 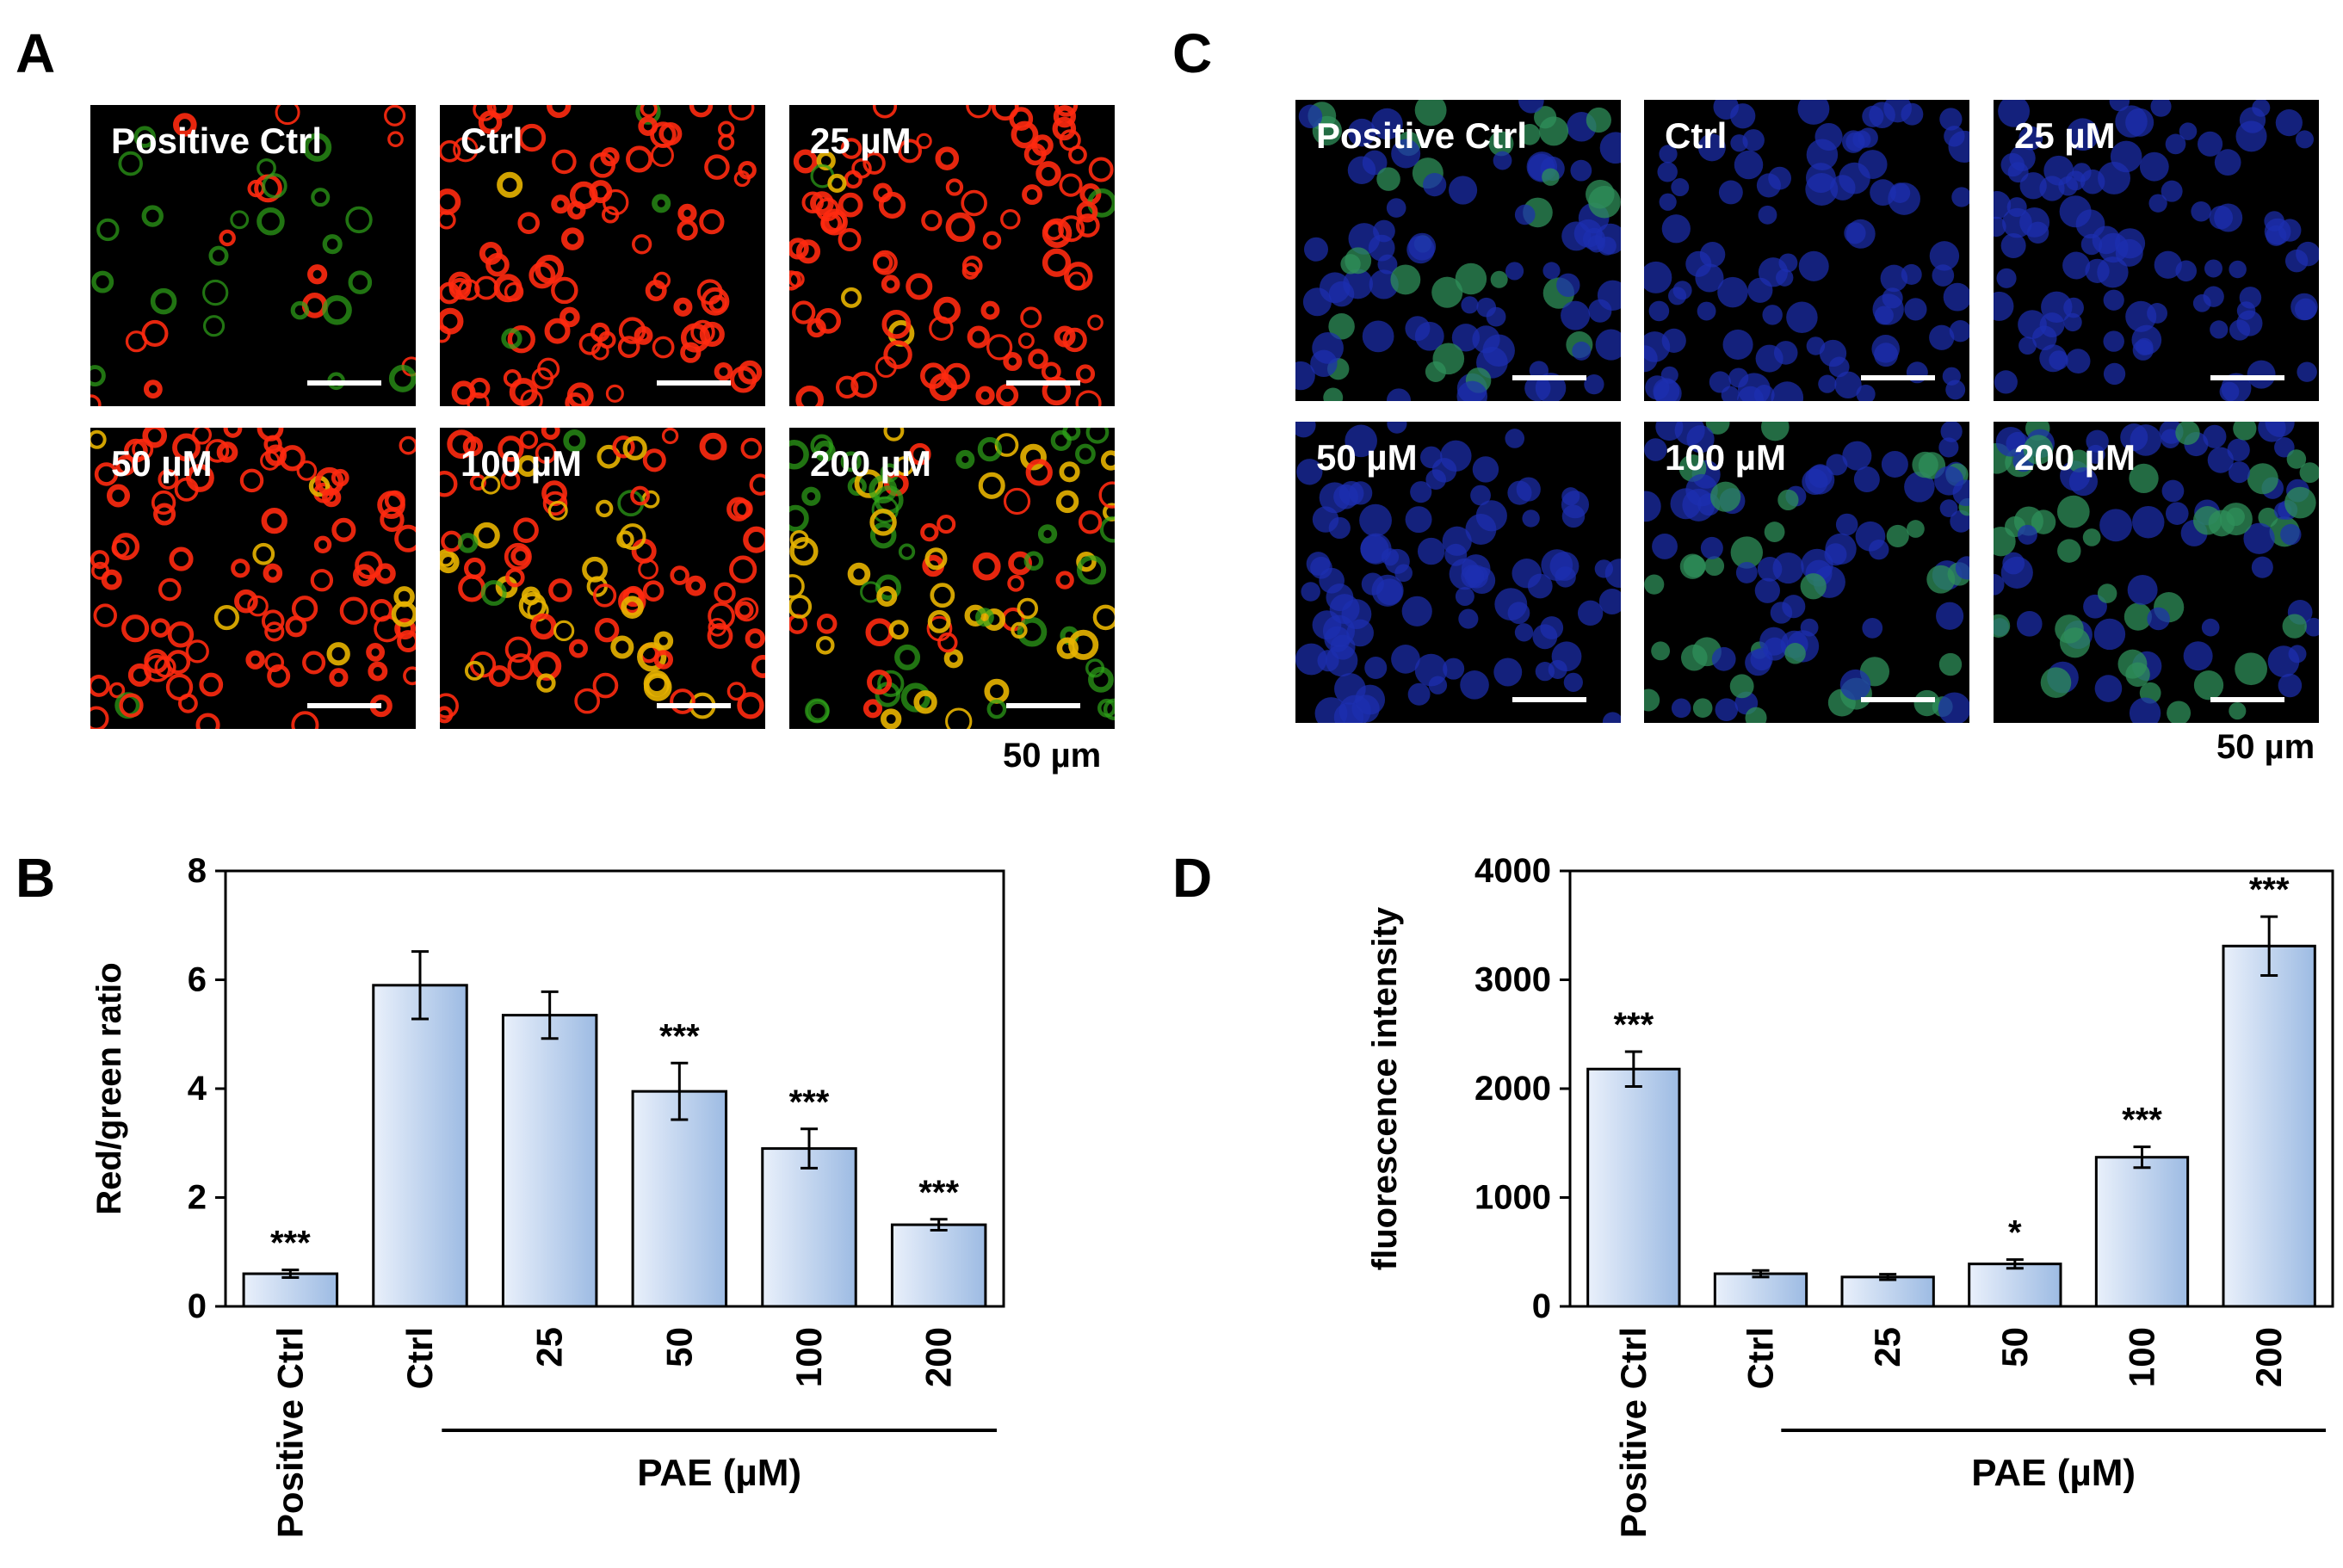 I want to click on micrograph-a-ctrl: Ctrl, so click(x=602, y=256).